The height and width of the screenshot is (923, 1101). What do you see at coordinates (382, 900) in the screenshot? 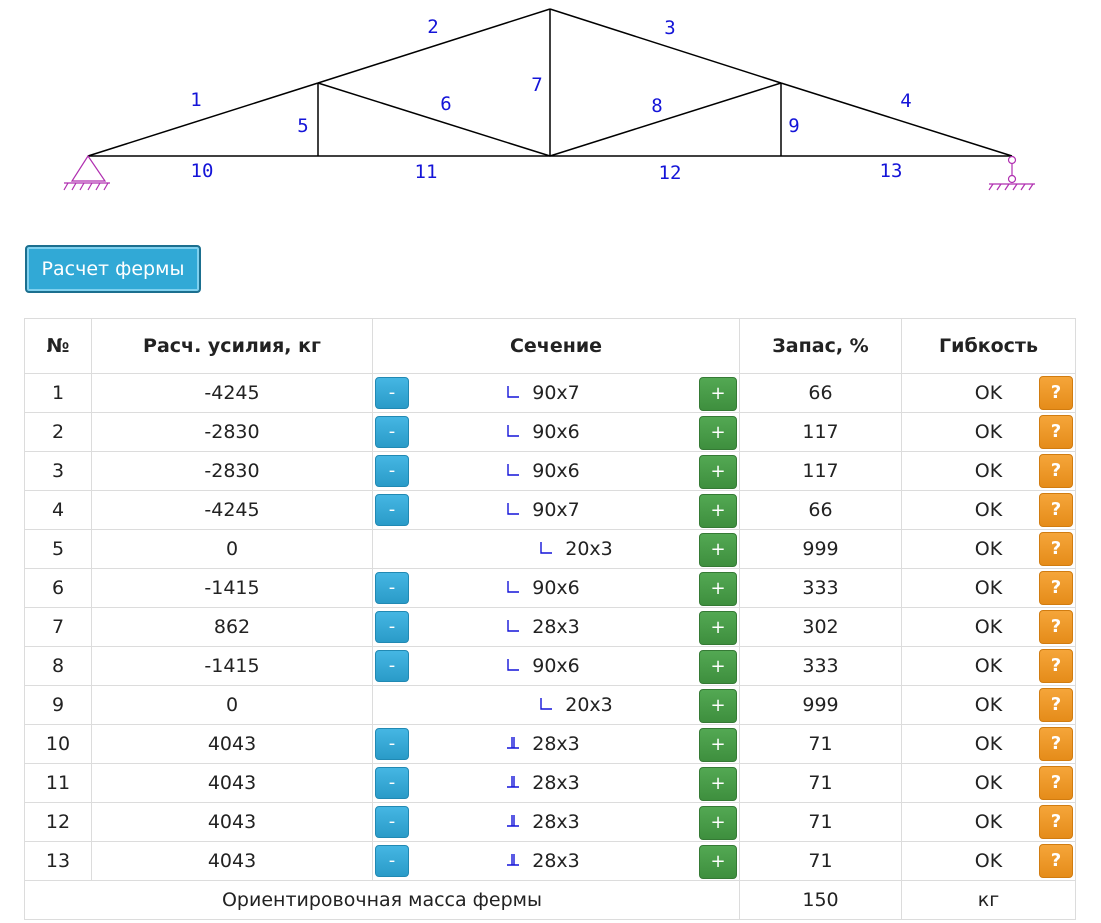
I see `truss-mass-label: Ориентировочная масса фермы` at bounding box center [382, 900].